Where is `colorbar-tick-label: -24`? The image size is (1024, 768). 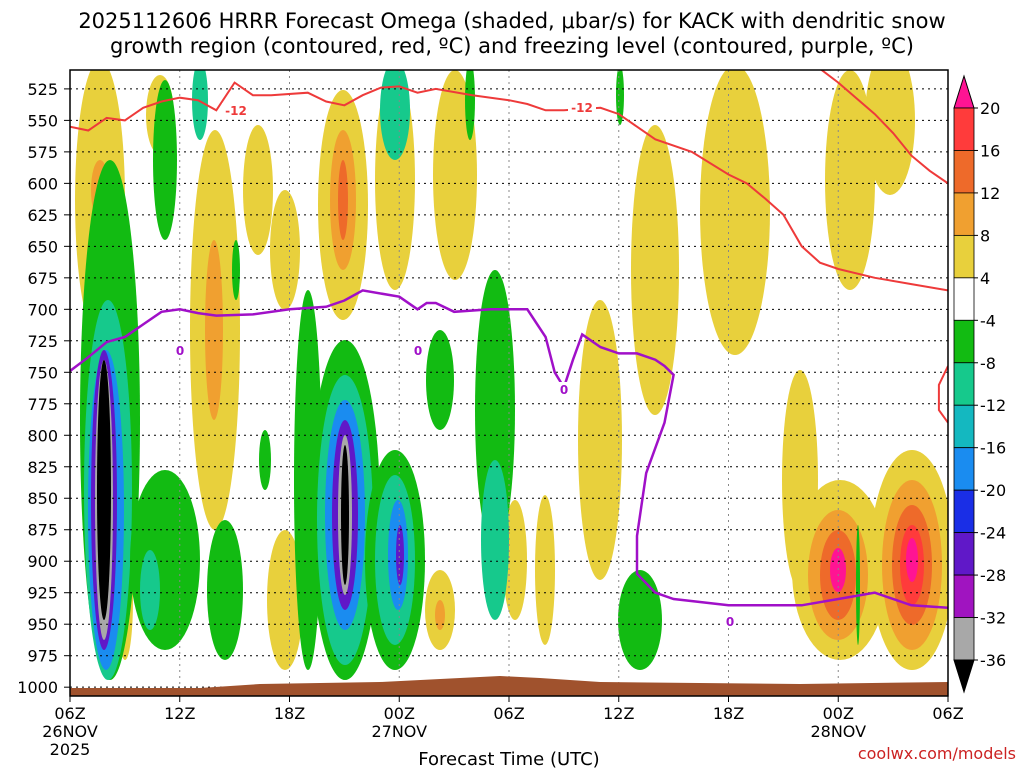 colorbar-tick-label: -24 is located at coordinates (993, 533).